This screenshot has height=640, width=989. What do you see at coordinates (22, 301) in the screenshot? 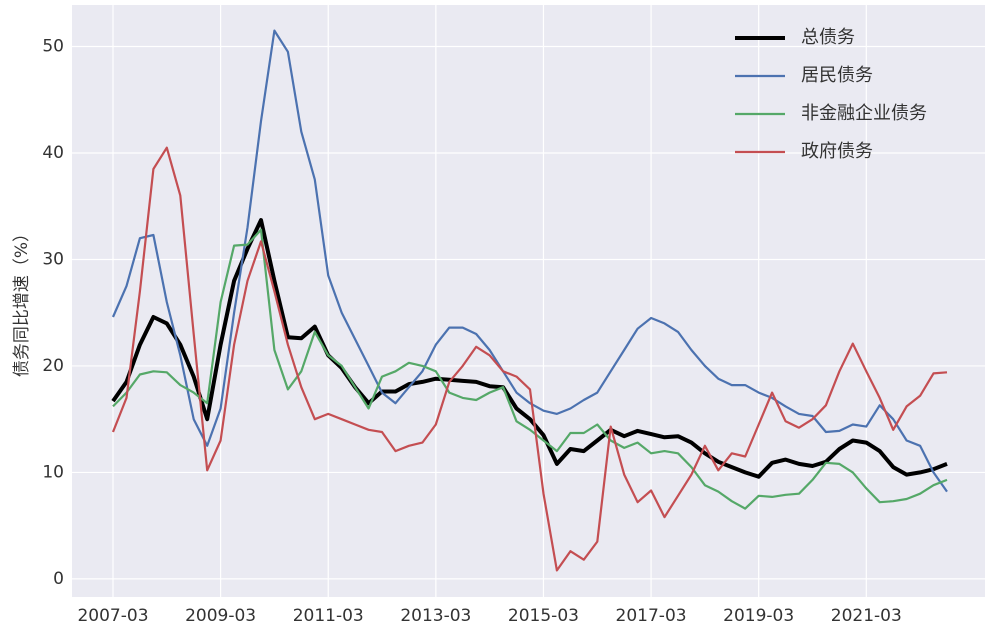
I see `y-axis-label: 债务同比增速（%）` at bounding box center [22, 301].